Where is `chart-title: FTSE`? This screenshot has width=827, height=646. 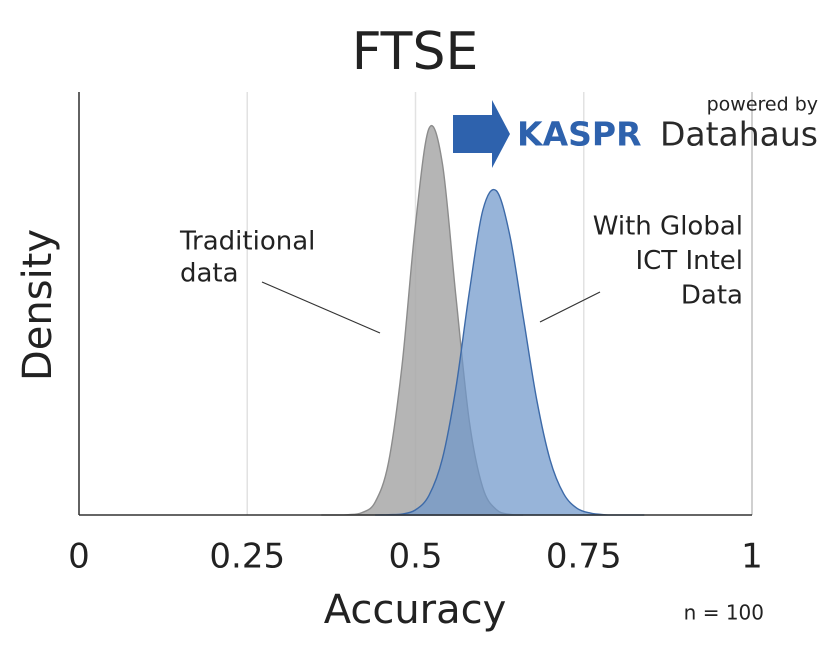
chart-title: FTSE is located at coordinates (415, 52).